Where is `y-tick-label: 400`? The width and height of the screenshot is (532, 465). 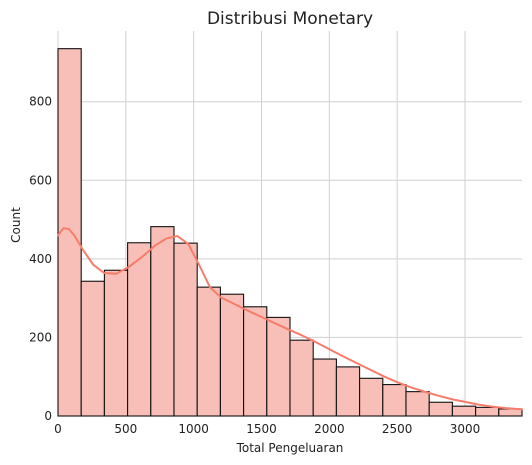 y-tick-label: 400 is located at coordinates (40, 259).